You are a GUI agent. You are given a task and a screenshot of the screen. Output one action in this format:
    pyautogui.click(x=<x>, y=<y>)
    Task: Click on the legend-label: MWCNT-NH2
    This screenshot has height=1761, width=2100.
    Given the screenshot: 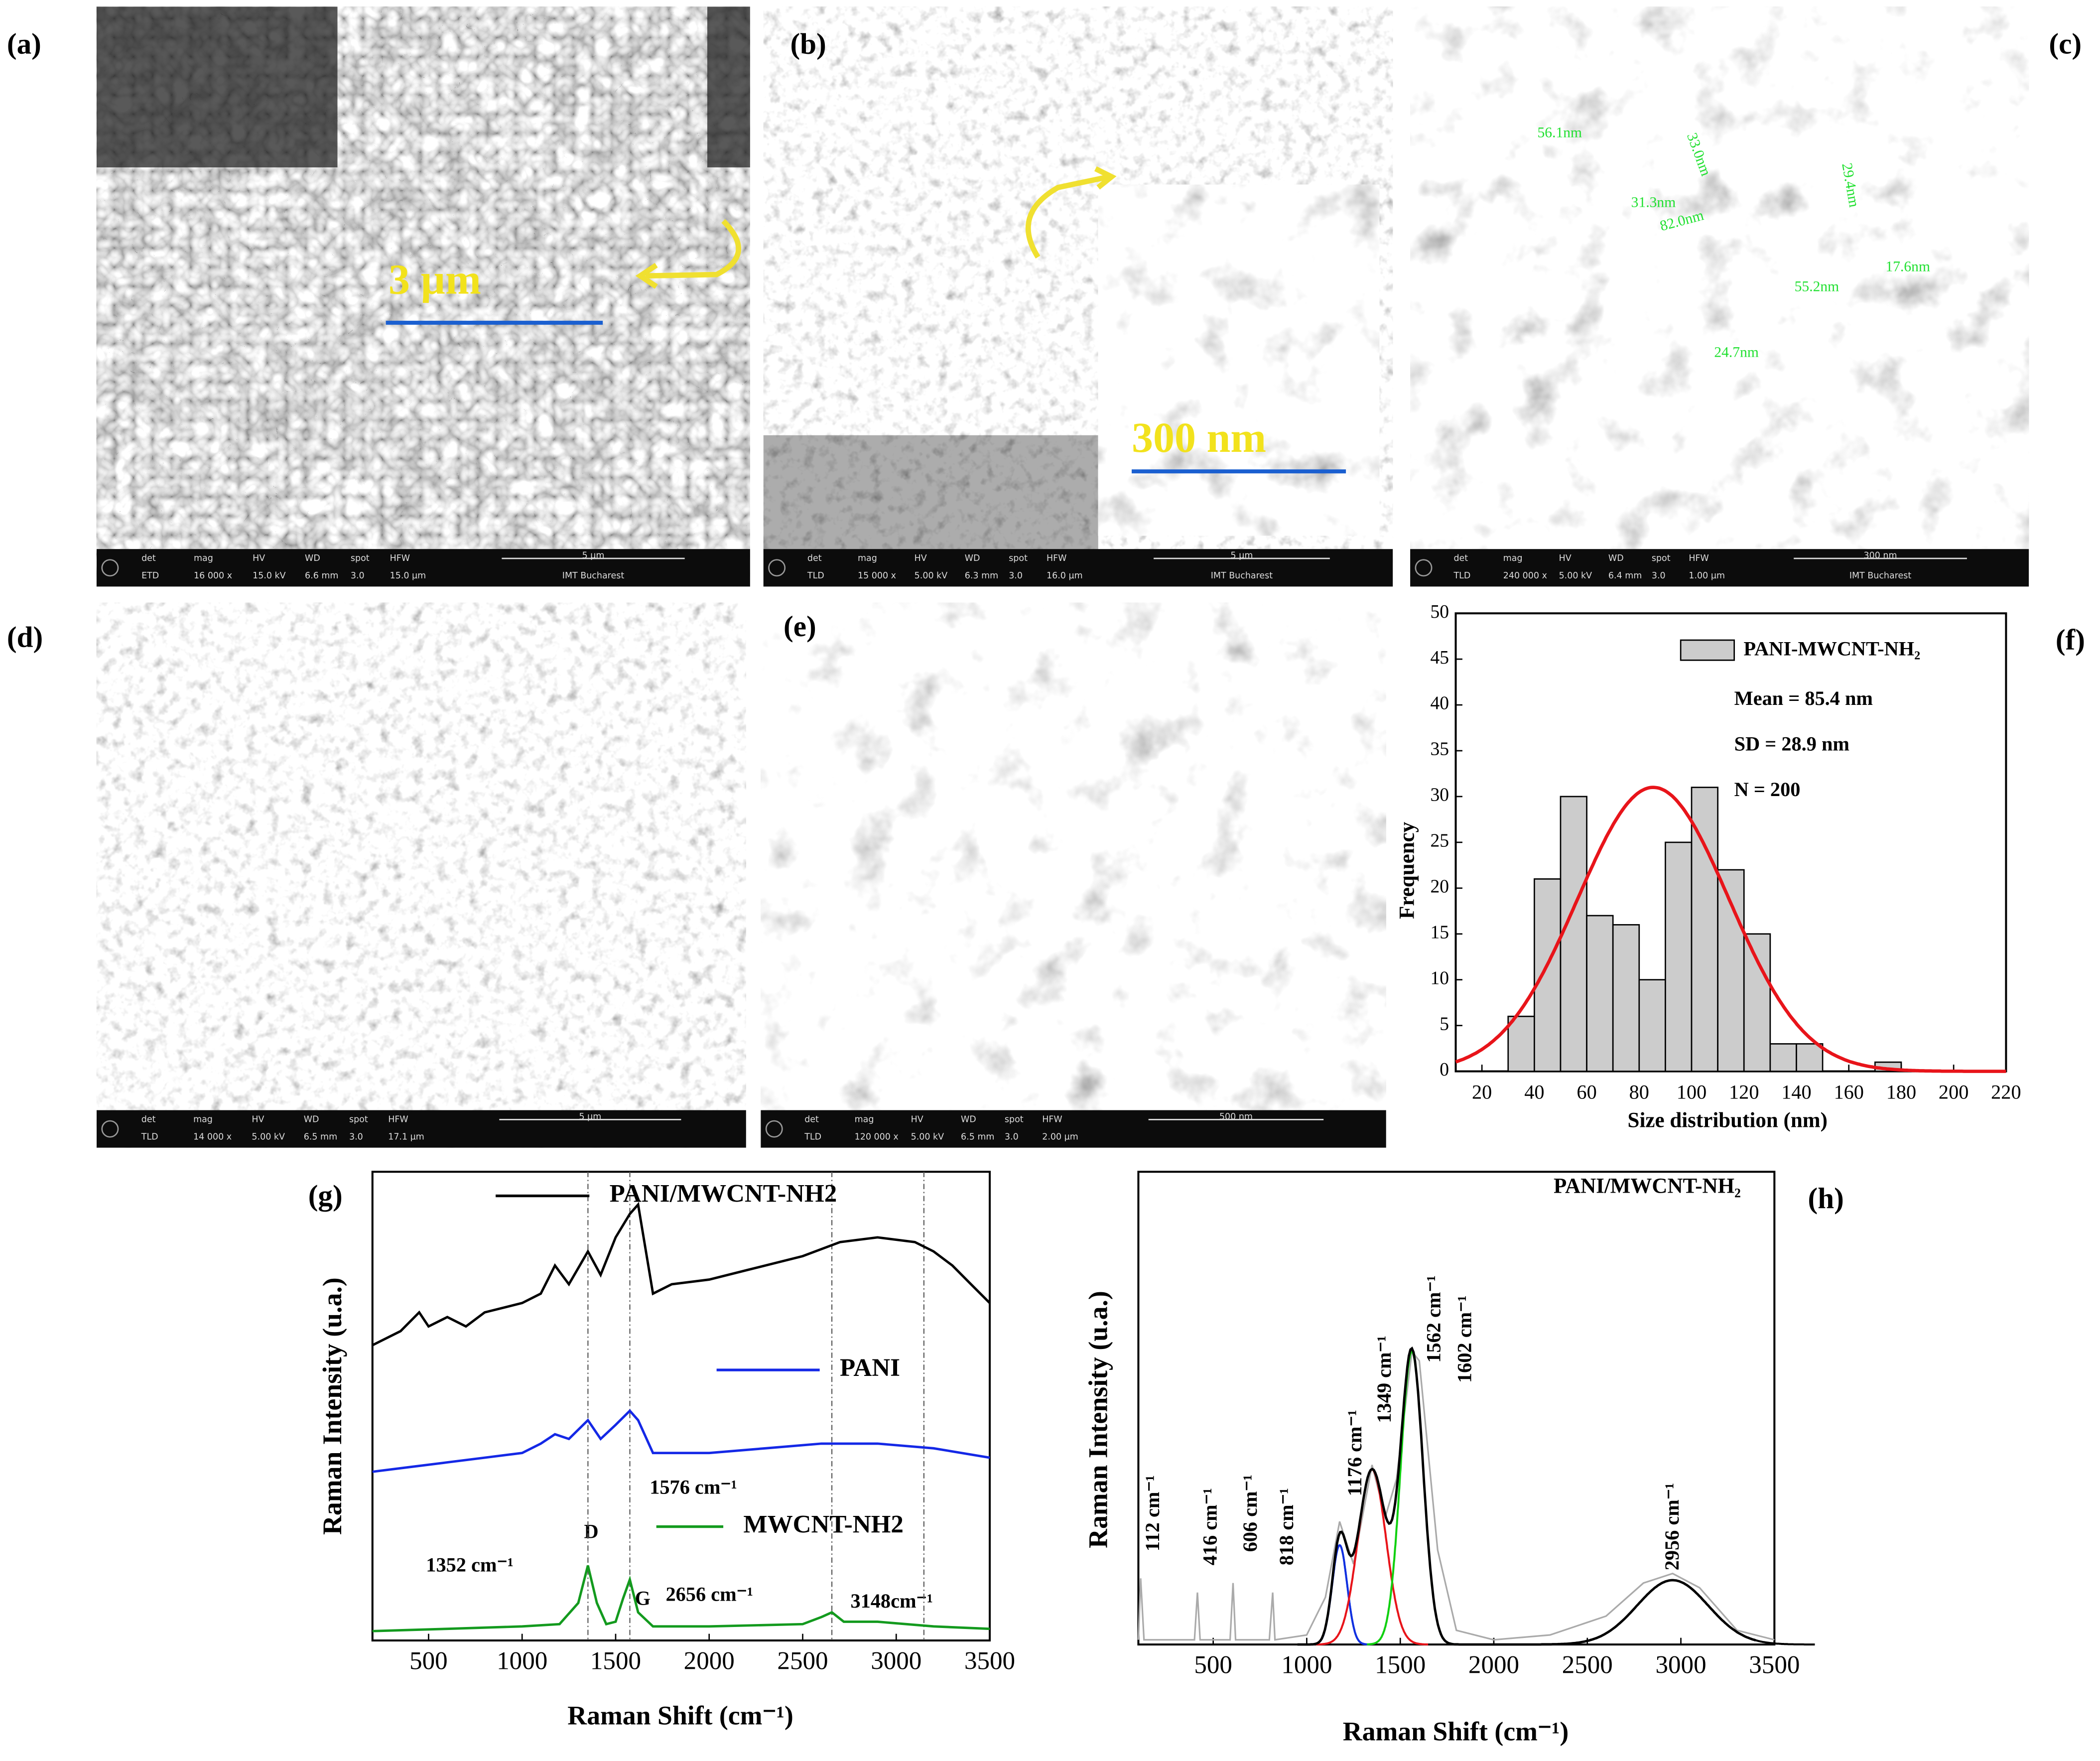 What is the action you would take?
    pyautogui.click(x=823, y=1524)
    